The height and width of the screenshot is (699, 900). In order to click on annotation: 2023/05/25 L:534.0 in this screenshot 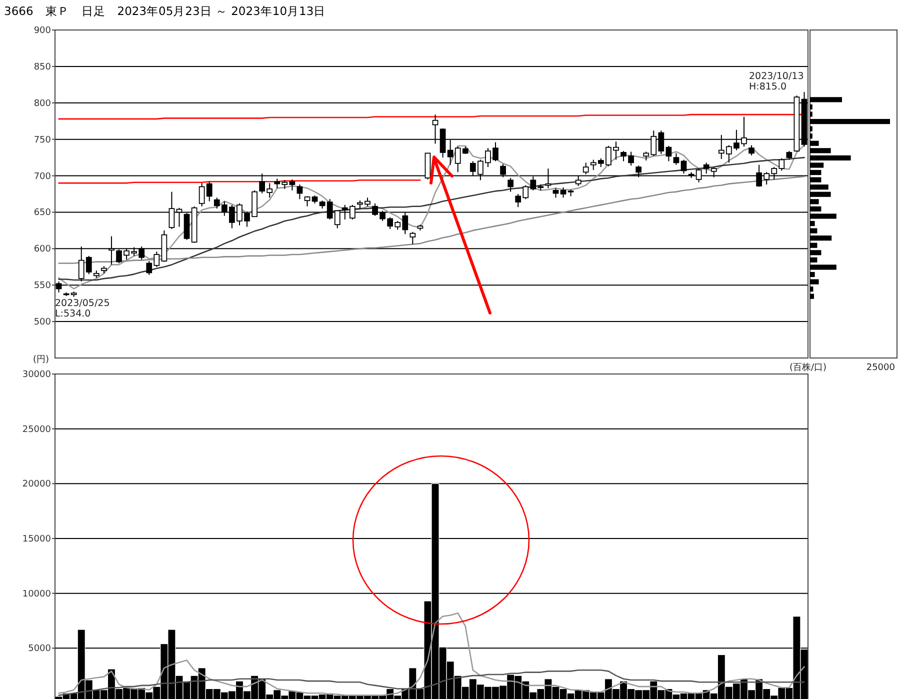, I will do `click(82, 309)`.